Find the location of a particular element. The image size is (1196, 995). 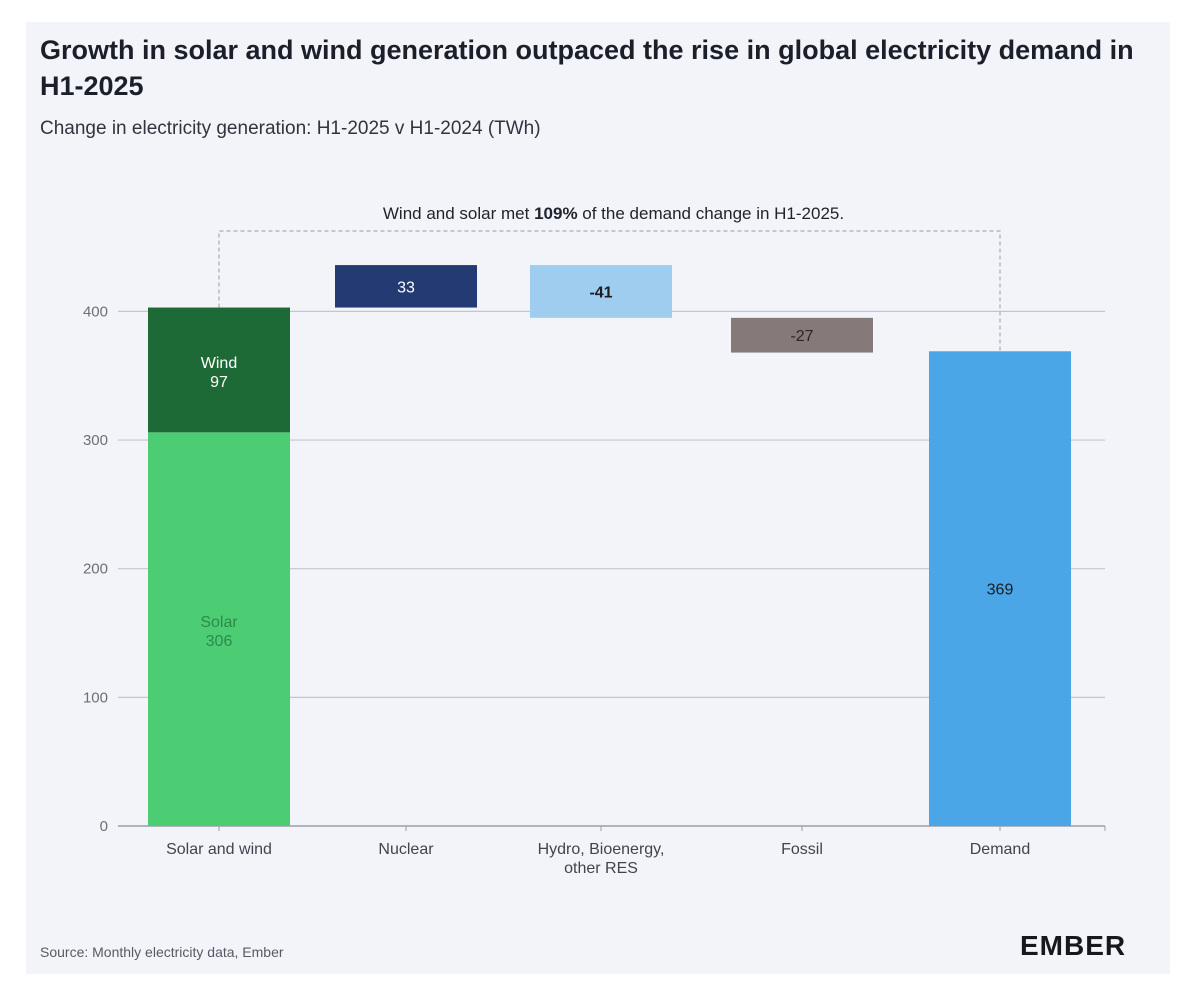

annotation-bracket is located at coordinates (609, 291).